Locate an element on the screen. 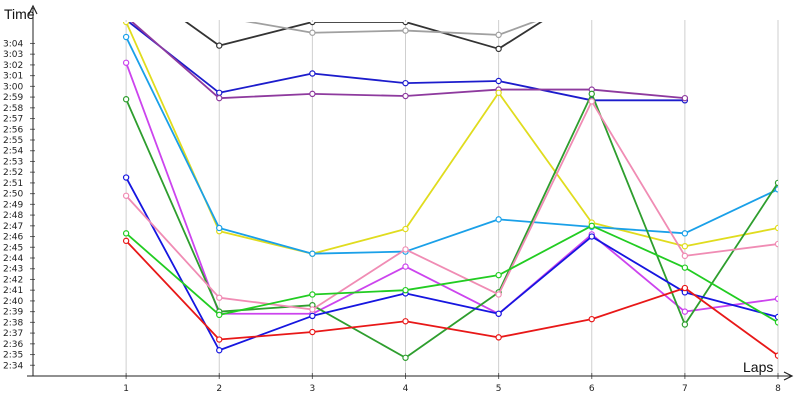 The width and height of the screenshot is (800, 400). y-tick-label: 2:47 is located at coordinates (13, 227).